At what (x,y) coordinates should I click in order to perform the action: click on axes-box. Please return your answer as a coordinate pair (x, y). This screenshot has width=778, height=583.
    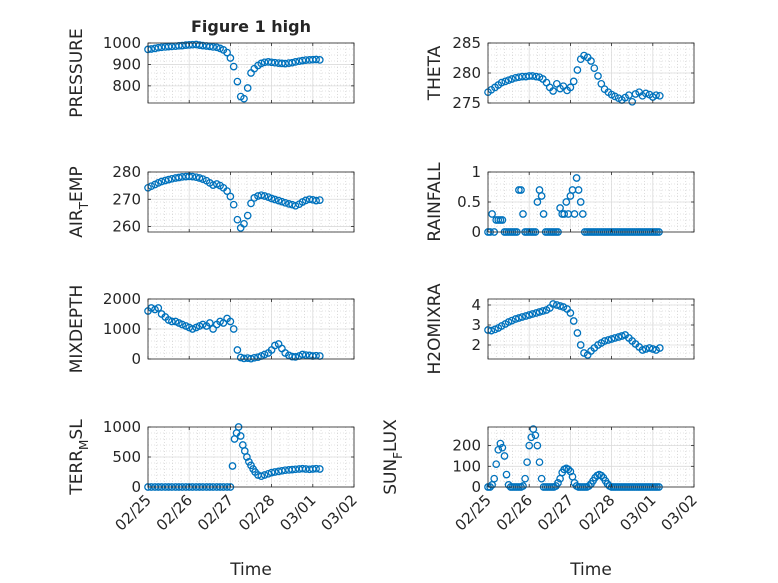
    Looking at the image, I should click on (591, 457).